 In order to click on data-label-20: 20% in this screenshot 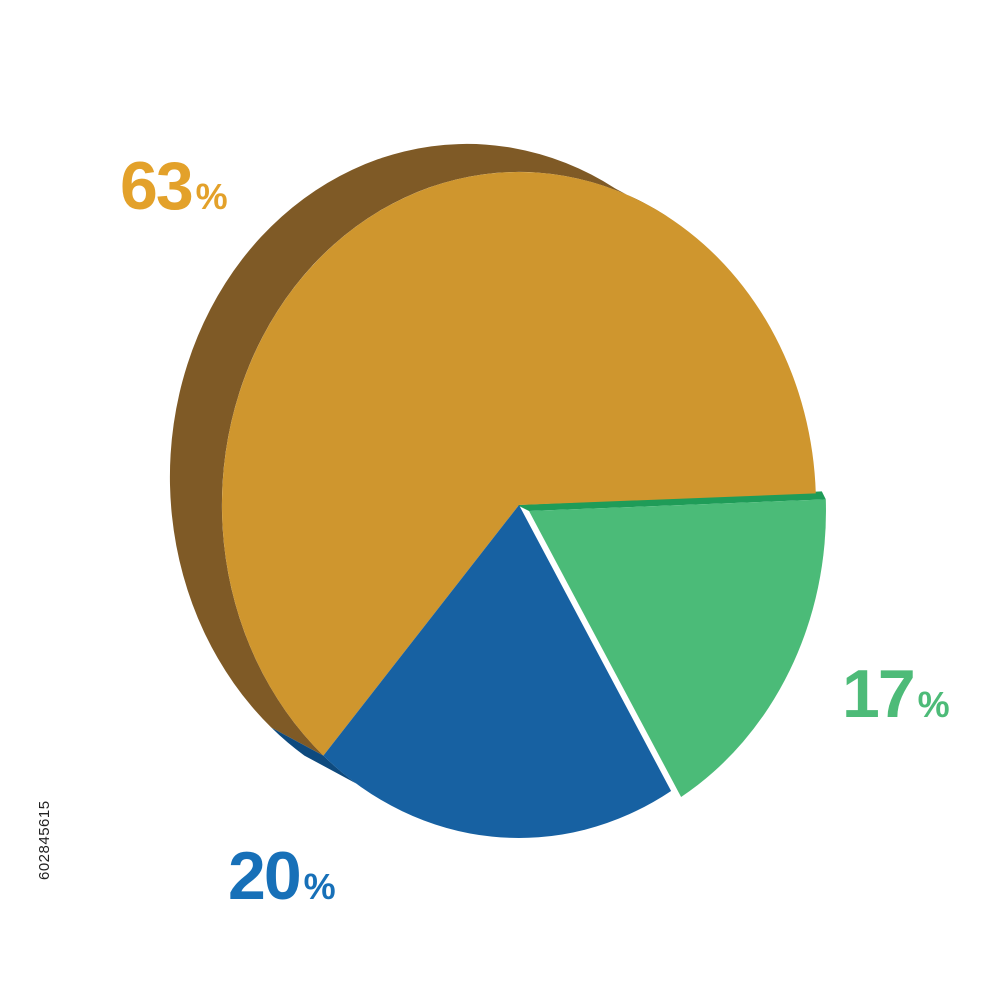, I will do `click(282, 876)`.